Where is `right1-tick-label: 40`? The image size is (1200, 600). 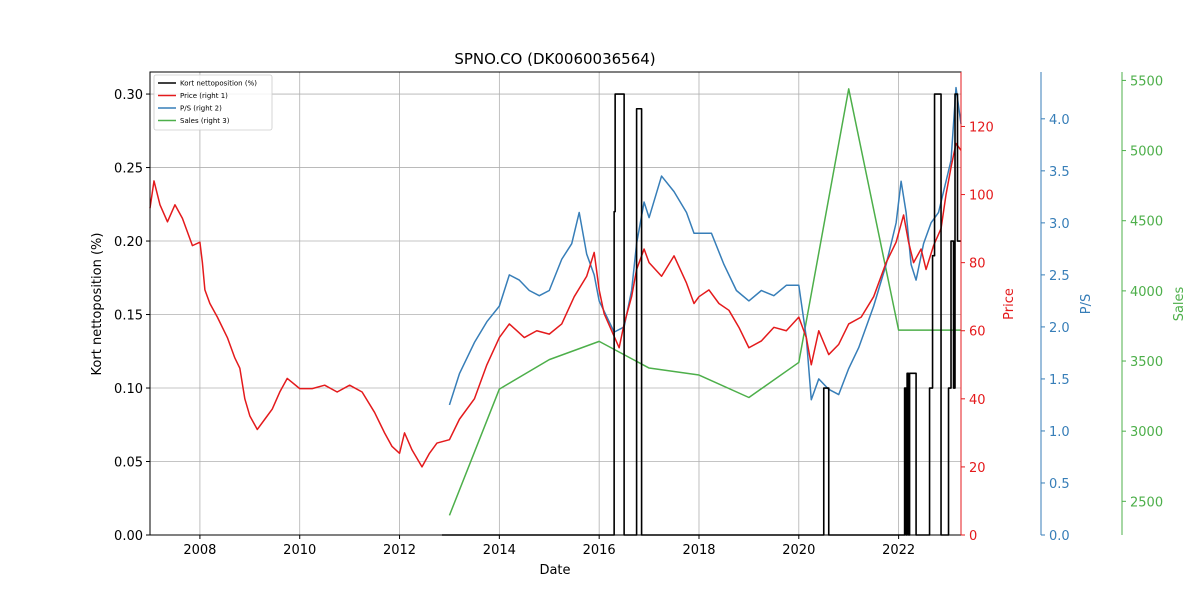 right1-tick-label: 40 is located at coordinates (977, 400).